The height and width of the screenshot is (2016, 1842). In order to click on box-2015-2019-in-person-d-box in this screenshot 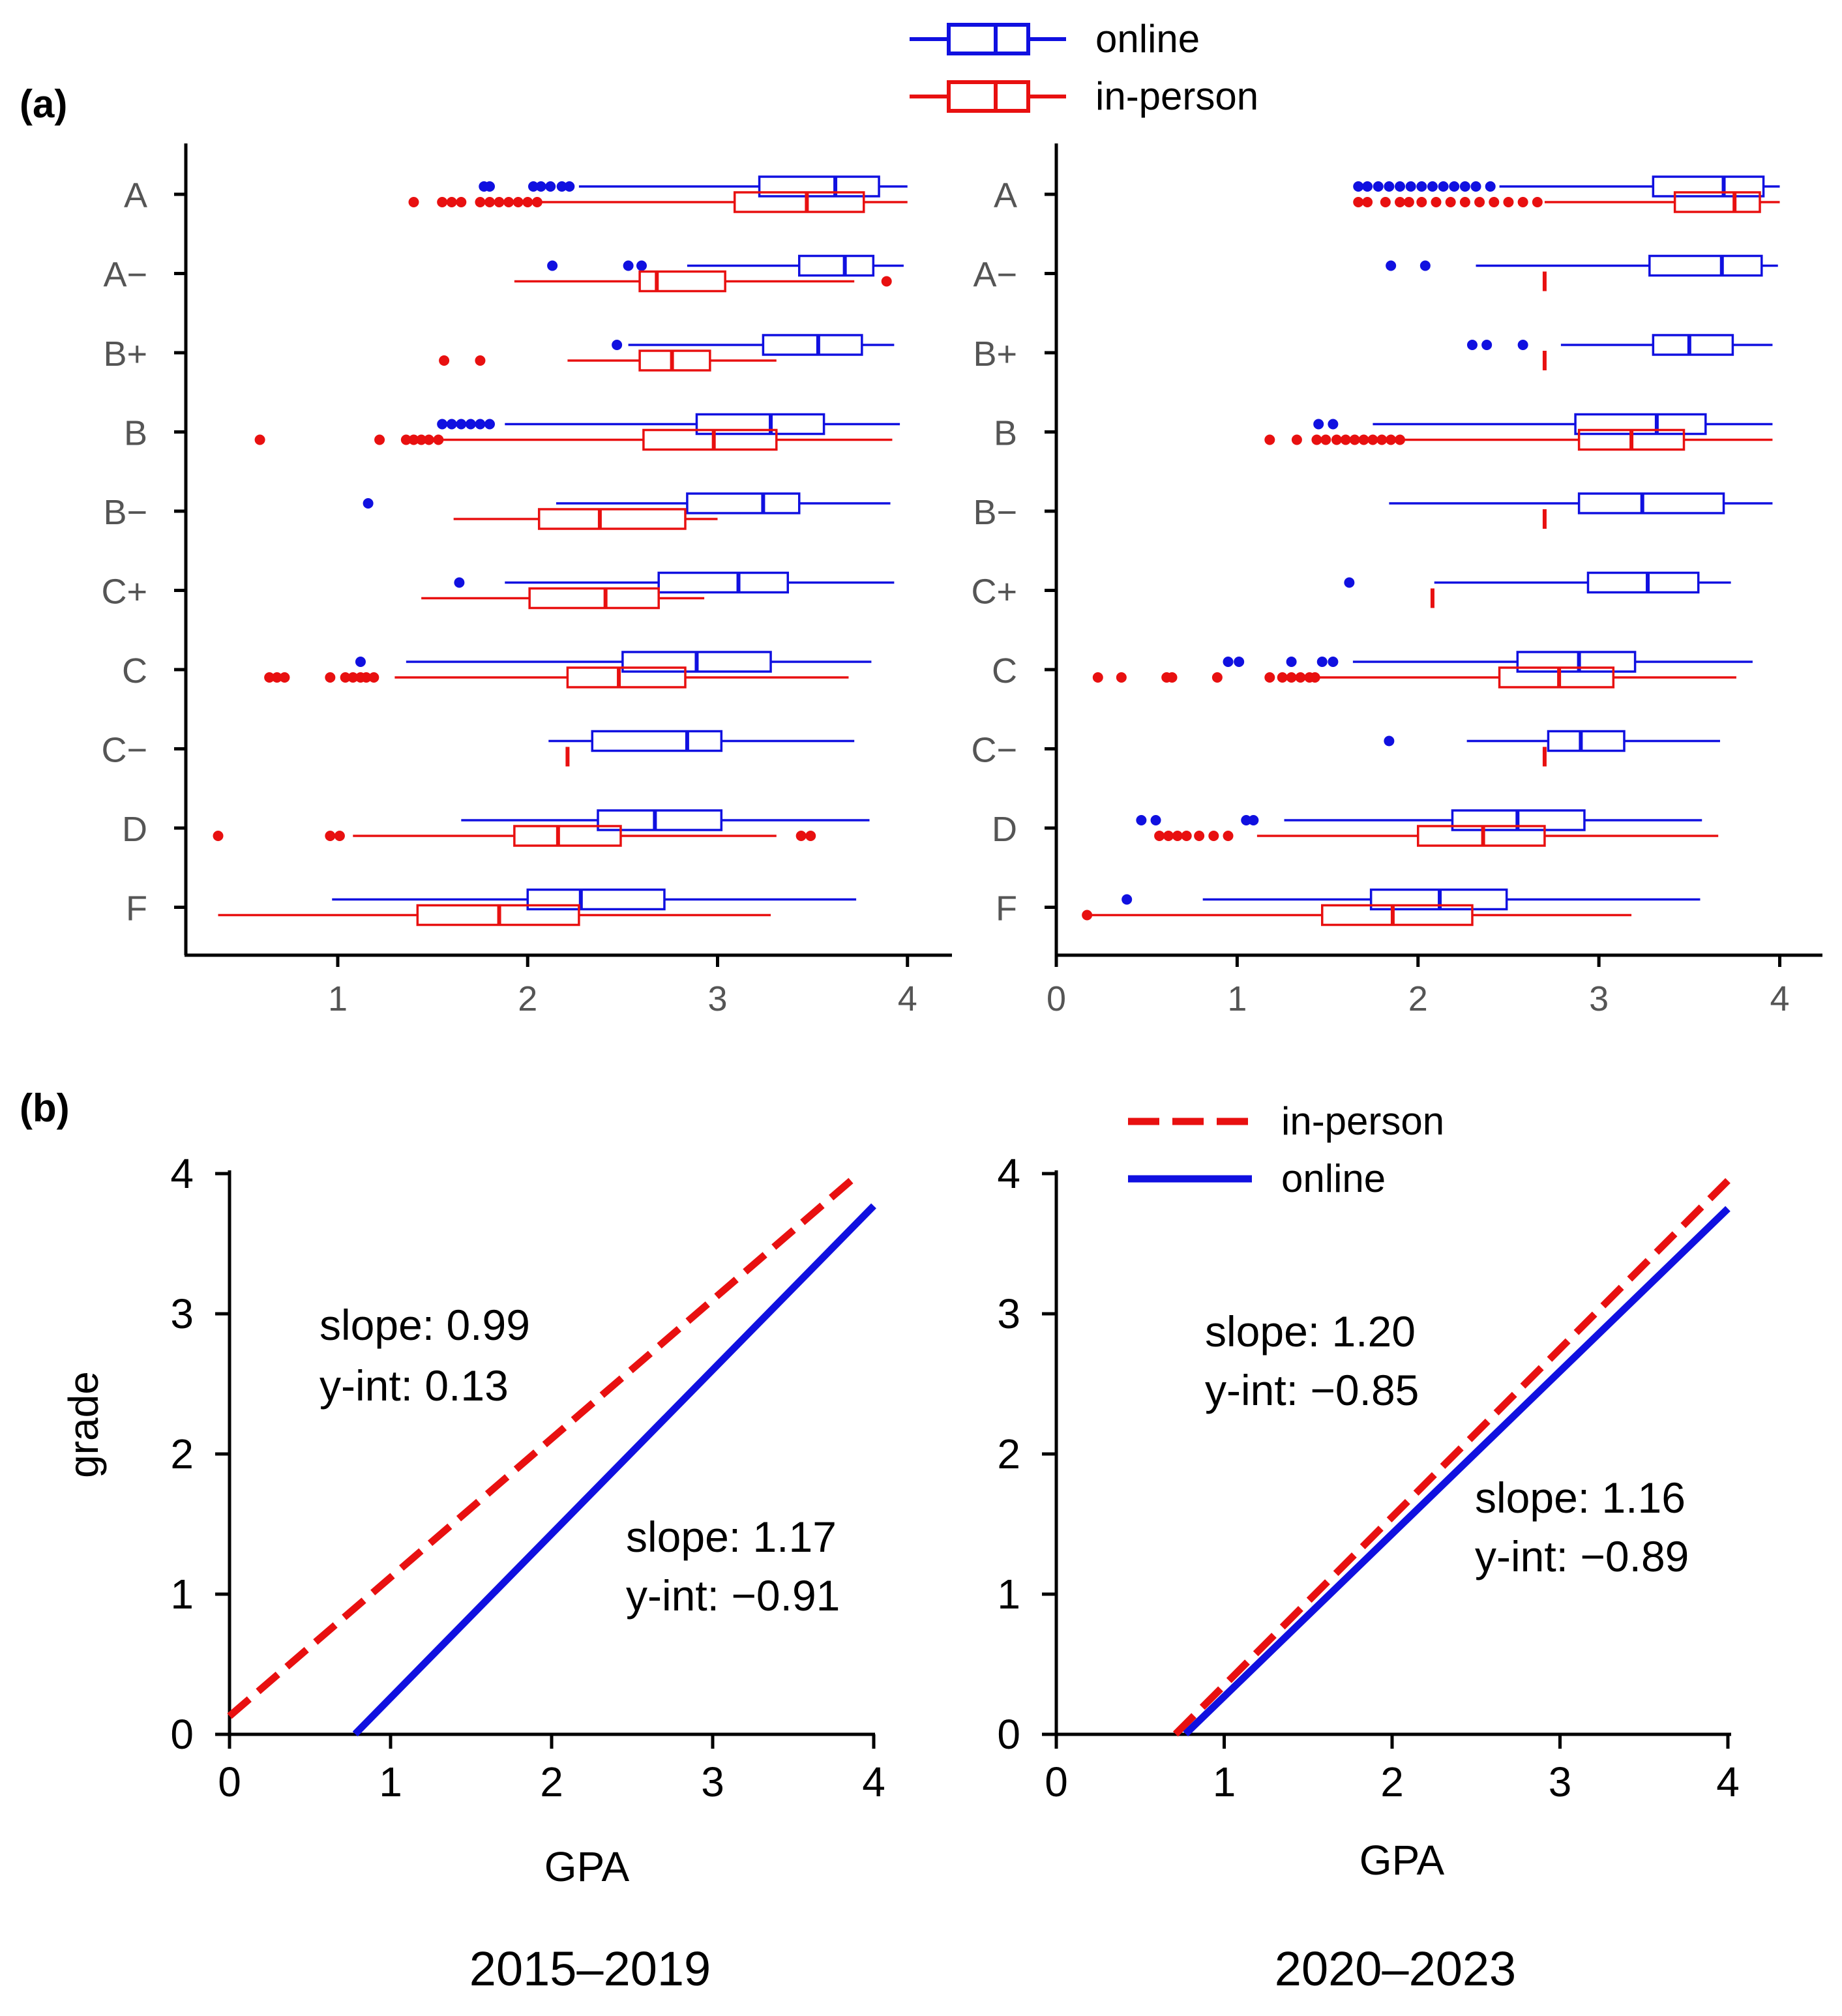, I will do `click(567, 836)`.